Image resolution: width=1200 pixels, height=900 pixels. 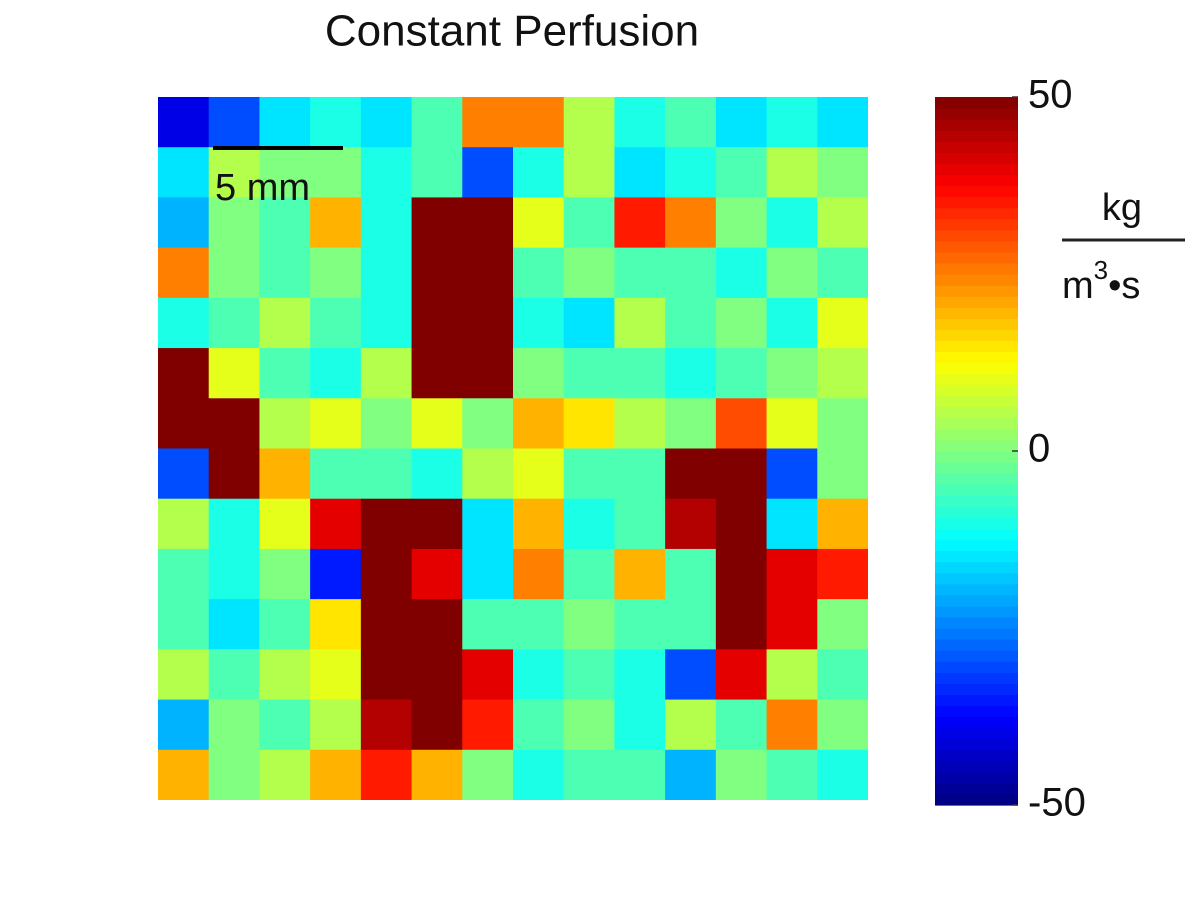 What do you see at coordinates (512, 31) in the screenshot?
I see `chart-title: Constant Perfusion` at bounding box center [512, 31].